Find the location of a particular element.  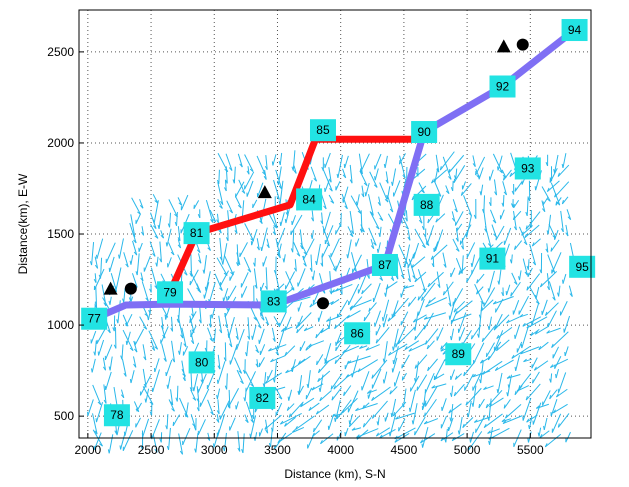

station-label: 85 is located at coordinates (323, 130).